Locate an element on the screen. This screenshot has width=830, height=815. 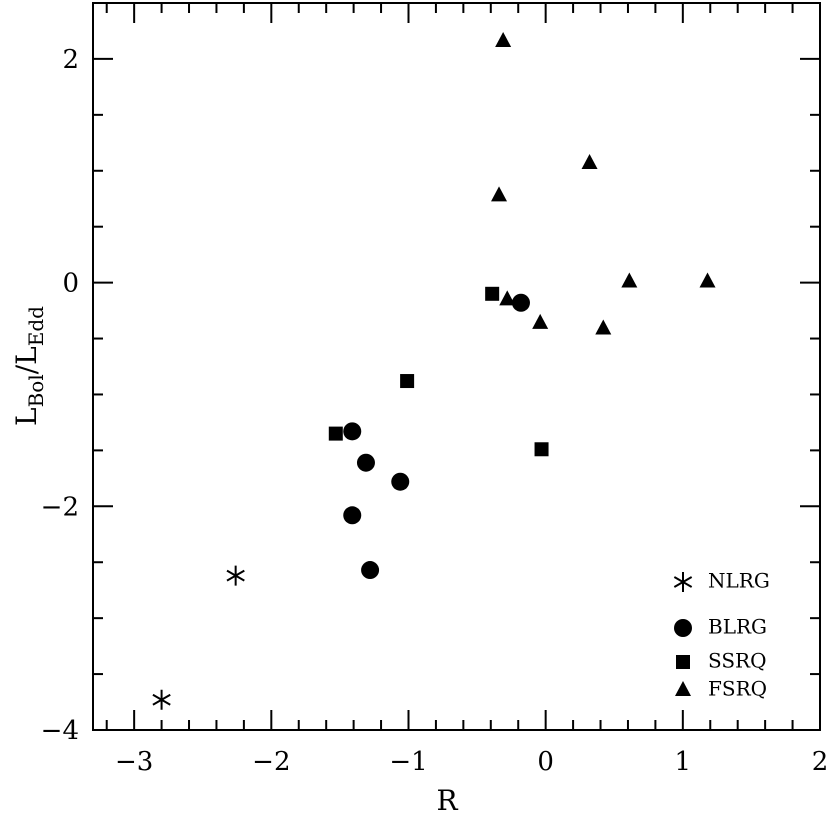
y-axis-label: LBol/LEdd is located at coordinates (29, 366).